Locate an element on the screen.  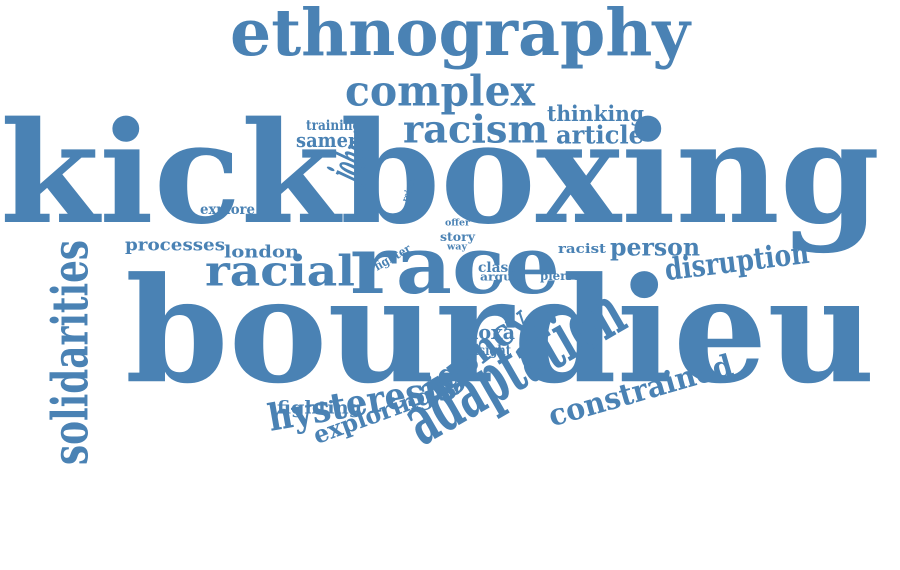
word-way: way is located at coordinates (457, 246).